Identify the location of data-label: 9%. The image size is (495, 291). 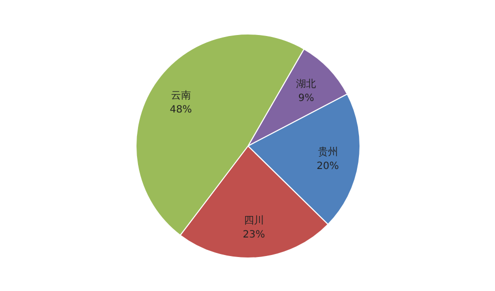
(306, 98).